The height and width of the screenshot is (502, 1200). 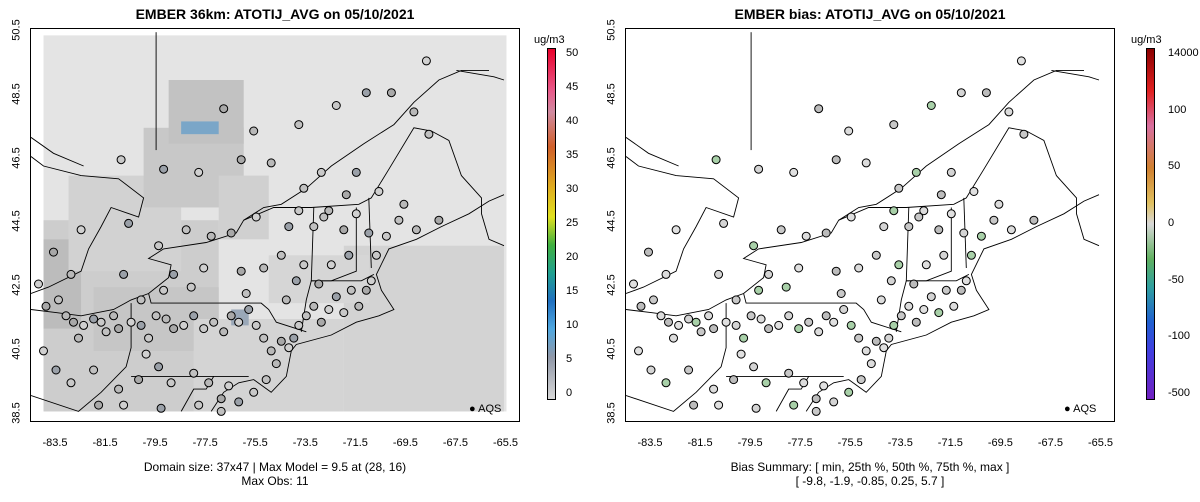 I want to click on right-colorbar, so click(x=1150, y=224).